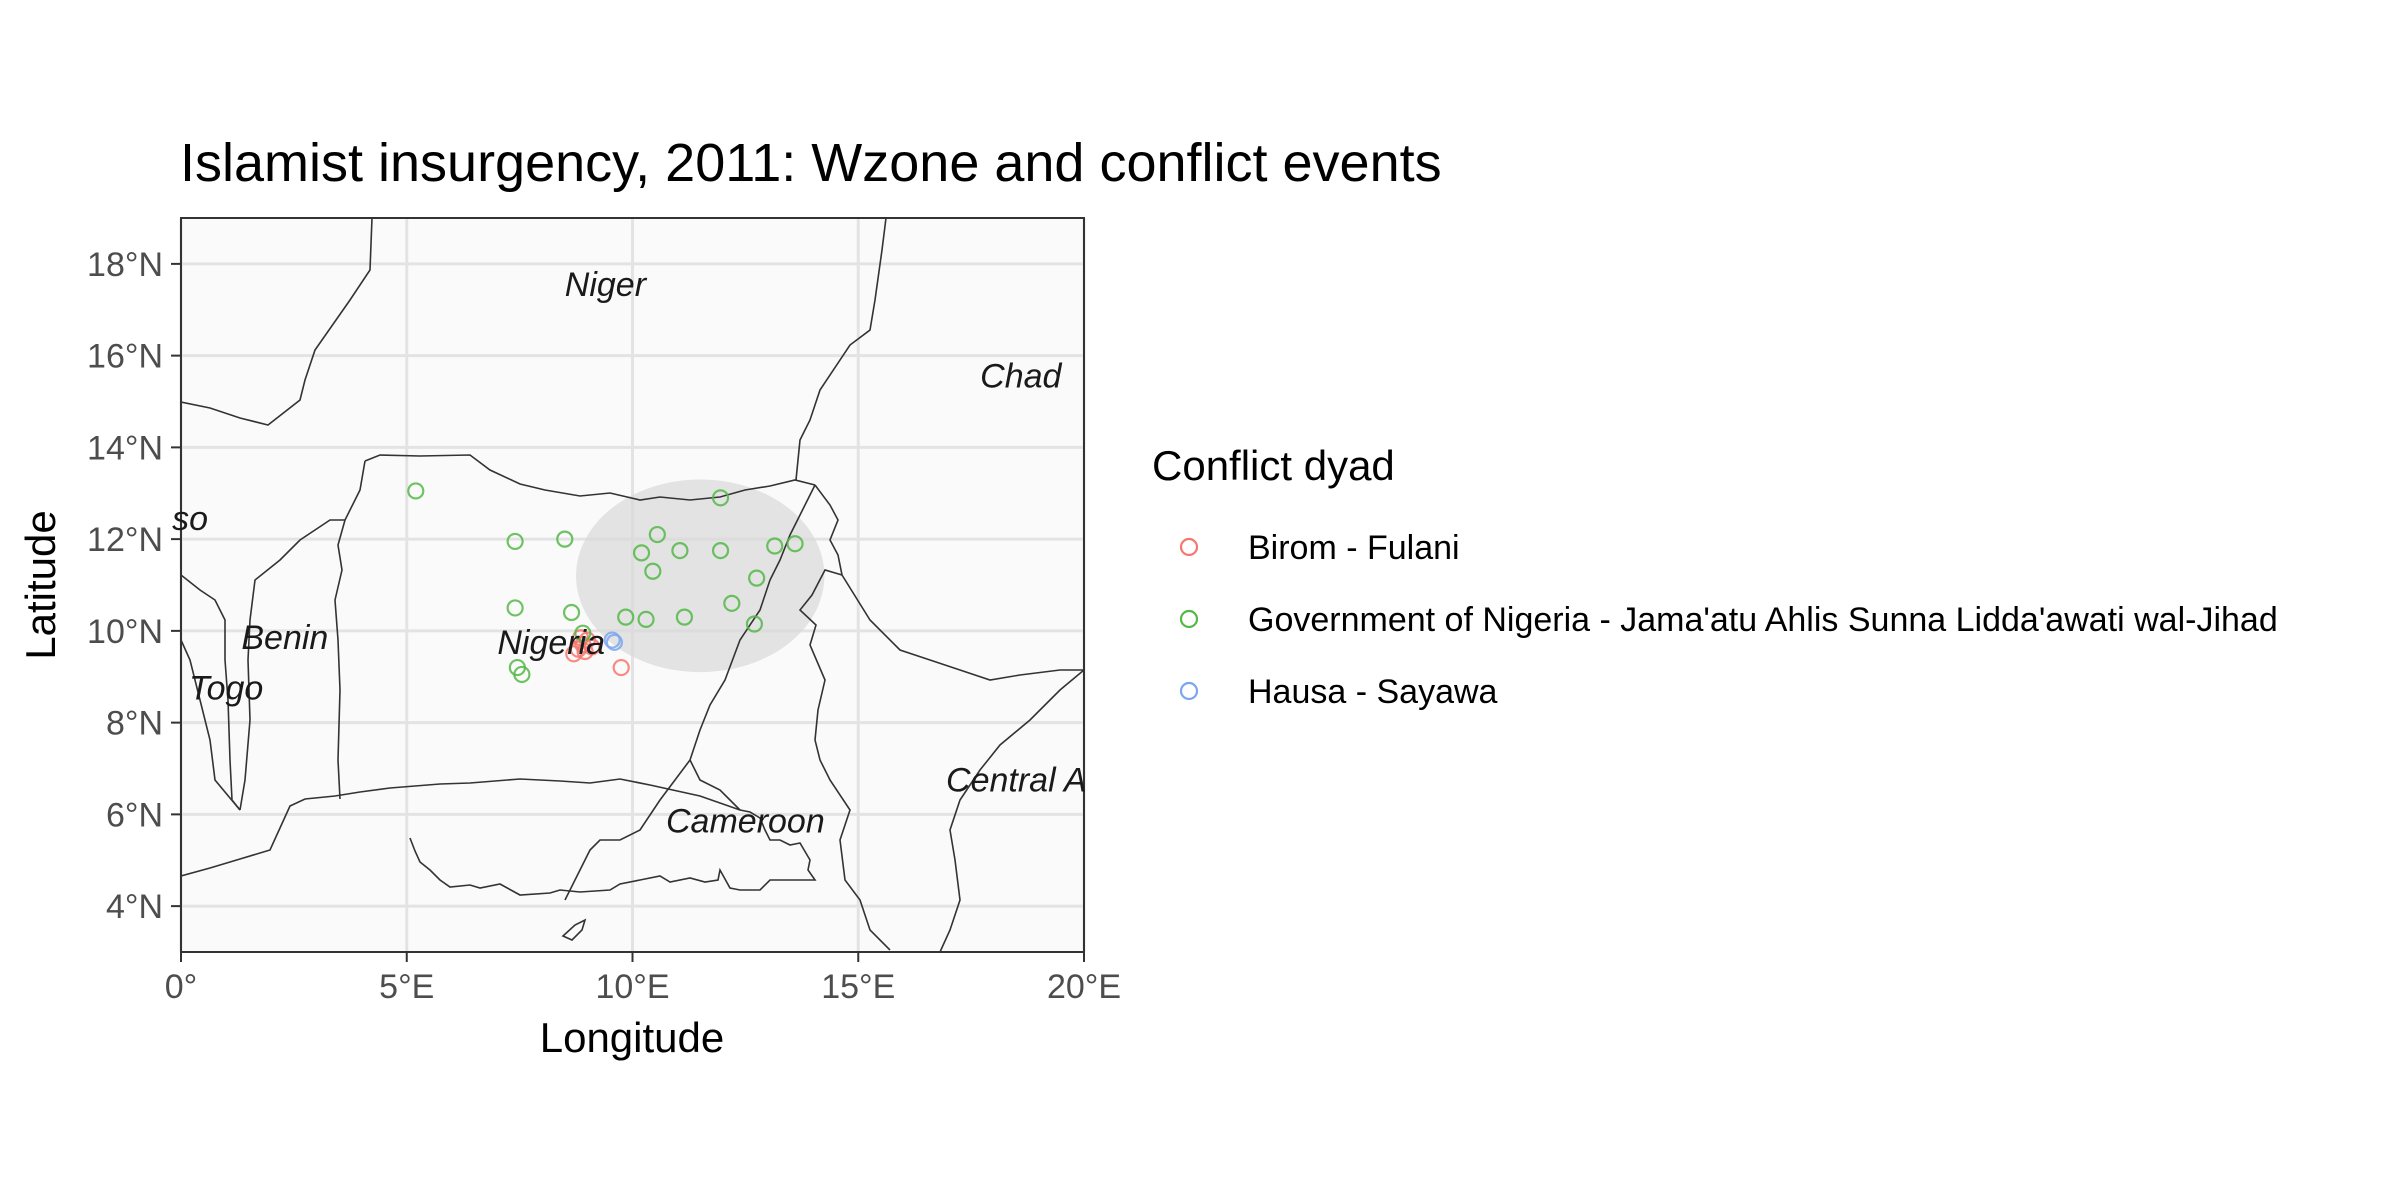 The height and width of the screenshot is (1200, 2400). What do you see at coordinates (551, 643) in the screenshot?
I see `country-label: Nigeria` at bounding box center [551, 643].